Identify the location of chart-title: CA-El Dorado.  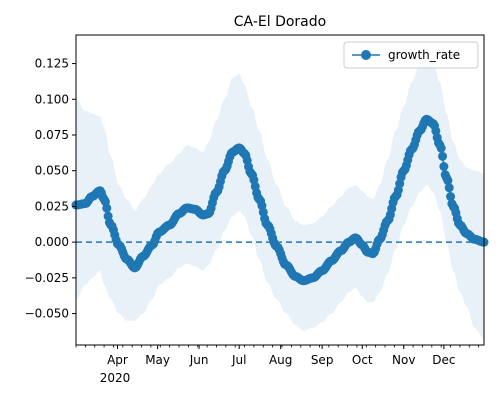
(280, 22).